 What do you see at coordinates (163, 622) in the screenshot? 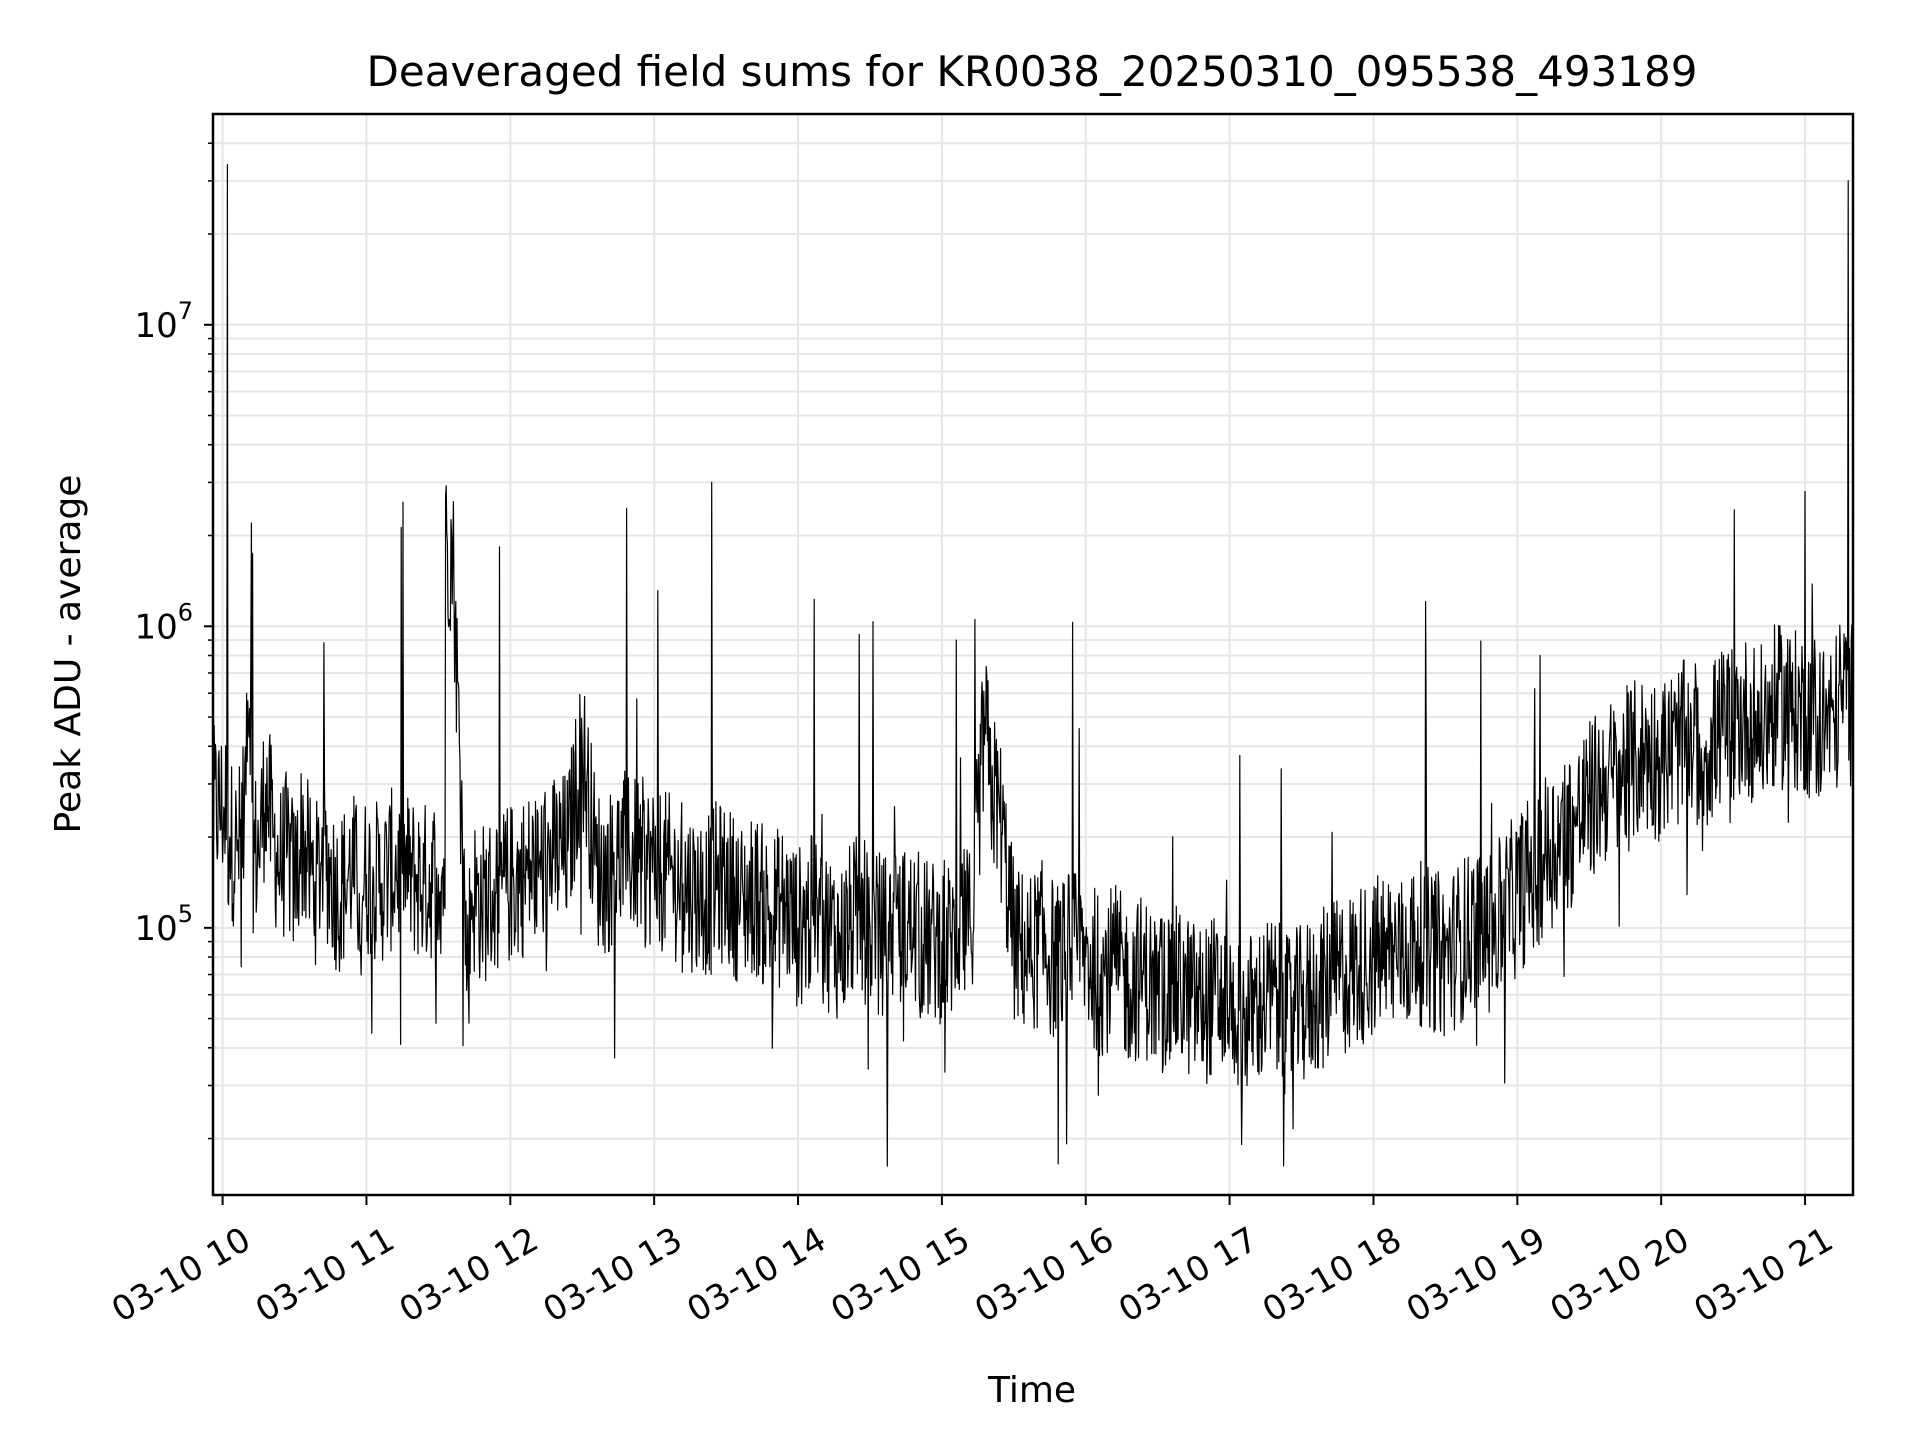
I see `y-tick-label: 10⁶` at bounding box center [163, 622].